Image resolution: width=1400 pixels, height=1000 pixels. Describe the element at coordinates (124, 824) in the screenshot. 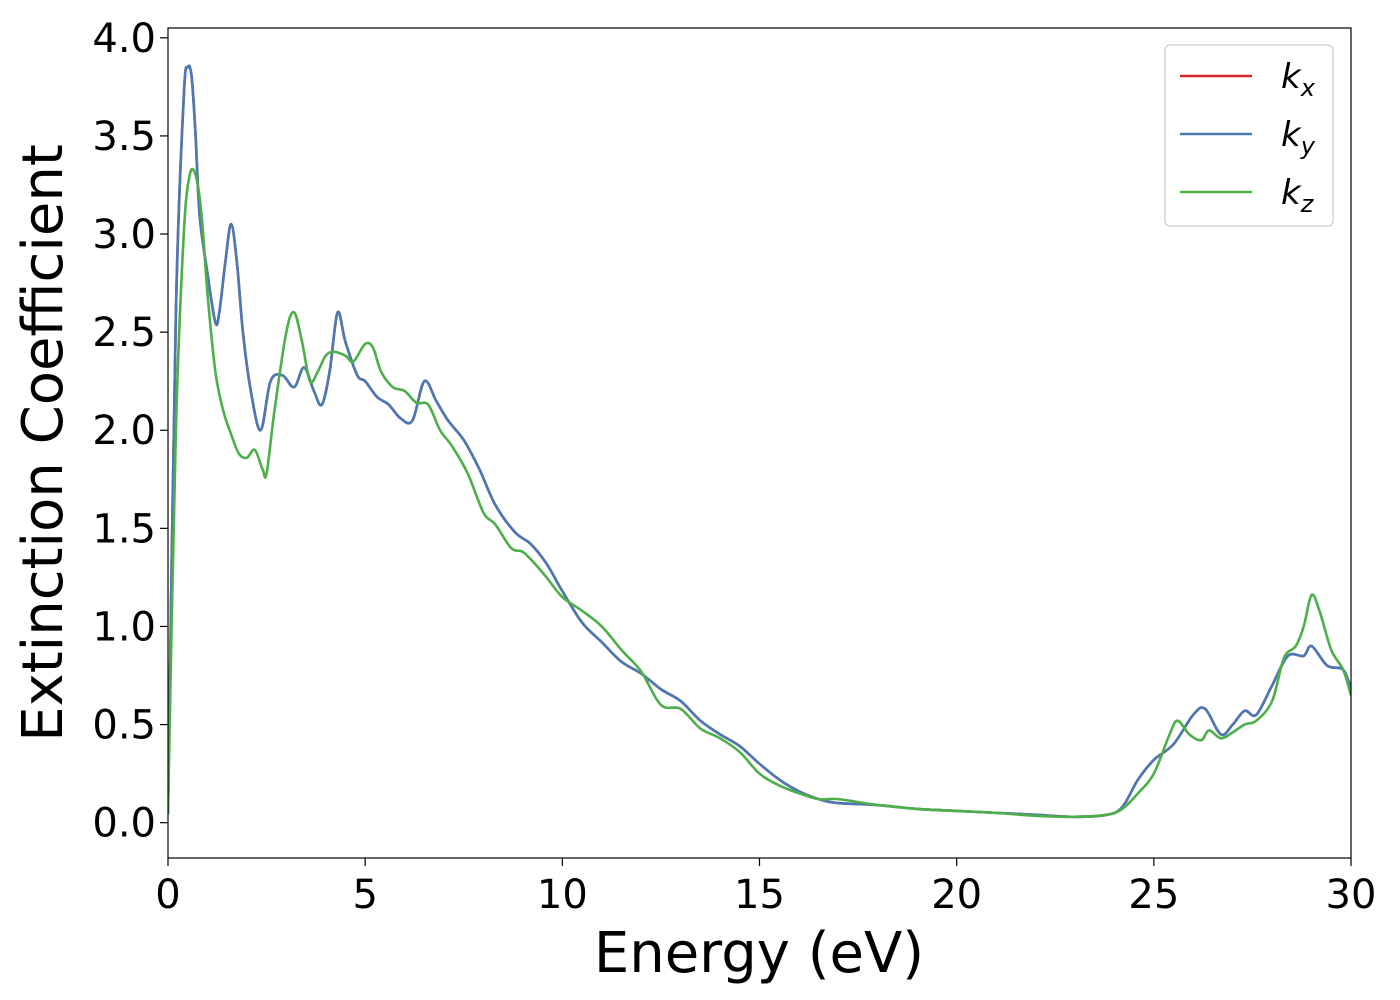

I see `y-tick-label: 0.0` at that location.